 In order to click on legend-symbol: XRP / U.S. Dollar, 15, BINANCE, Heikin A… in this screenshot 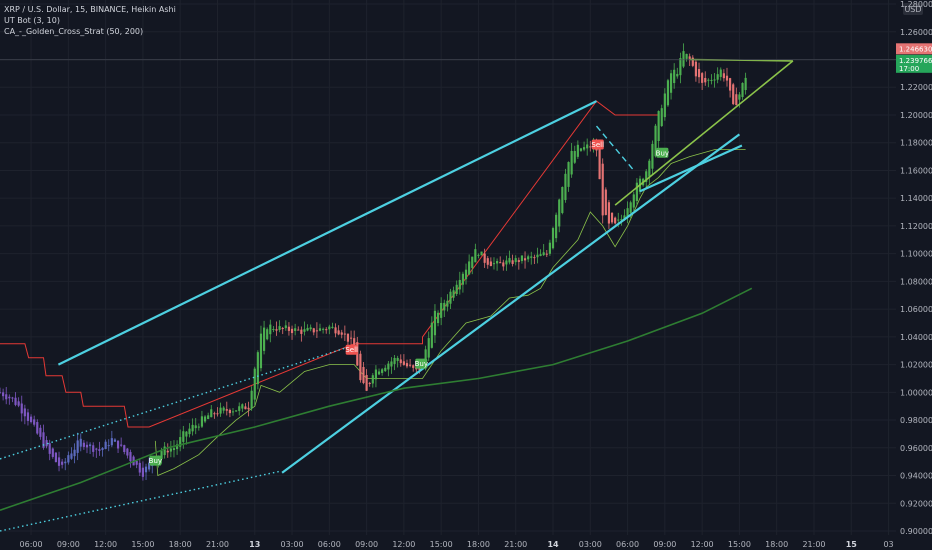, I will do `click(90, 9)`.